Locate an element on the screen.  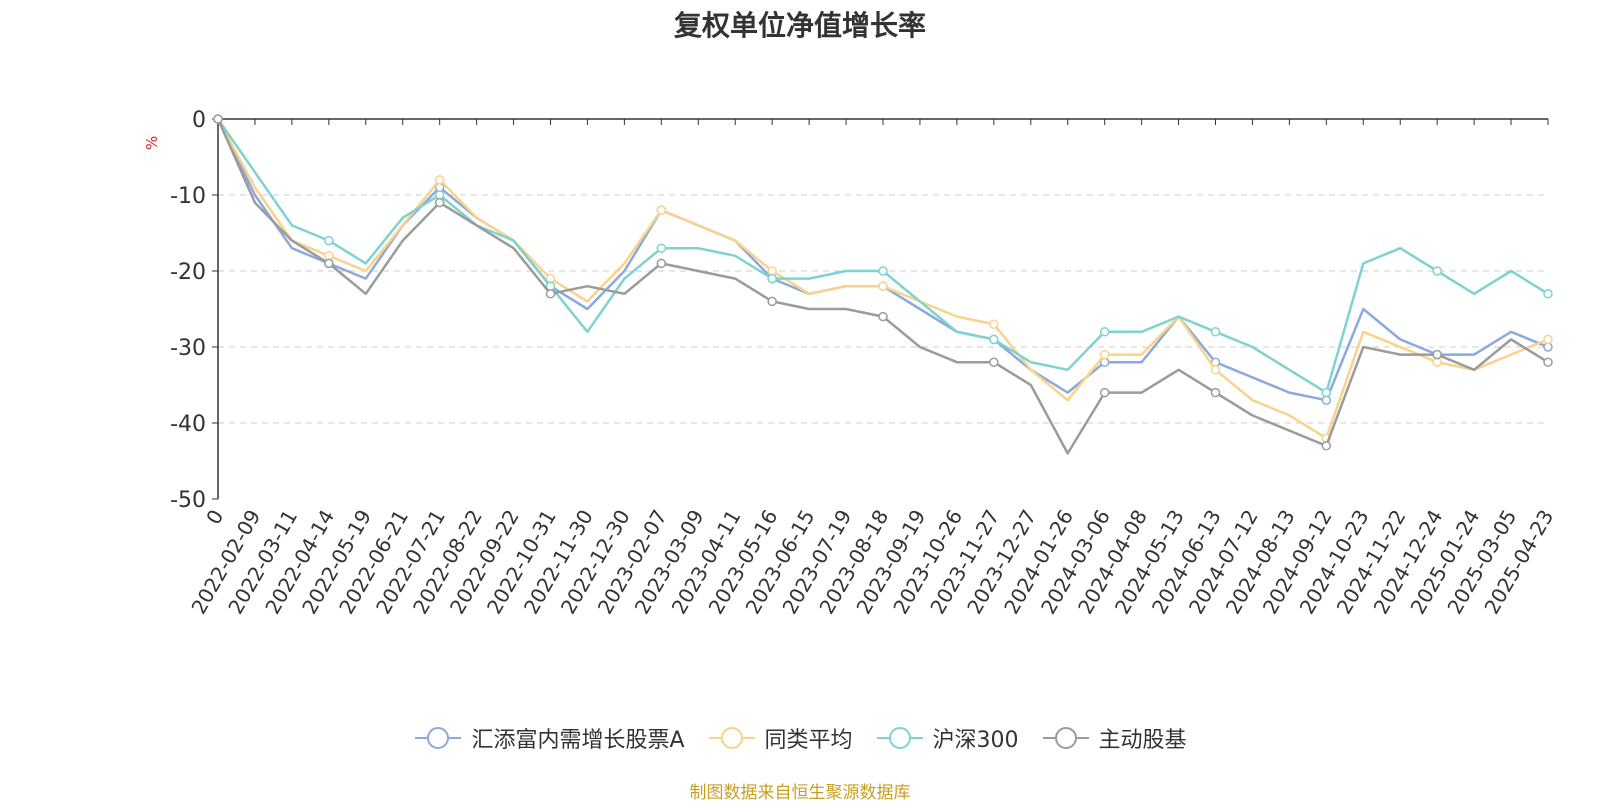
legend-item: 同类平均 is located at coordinates (780, 738).